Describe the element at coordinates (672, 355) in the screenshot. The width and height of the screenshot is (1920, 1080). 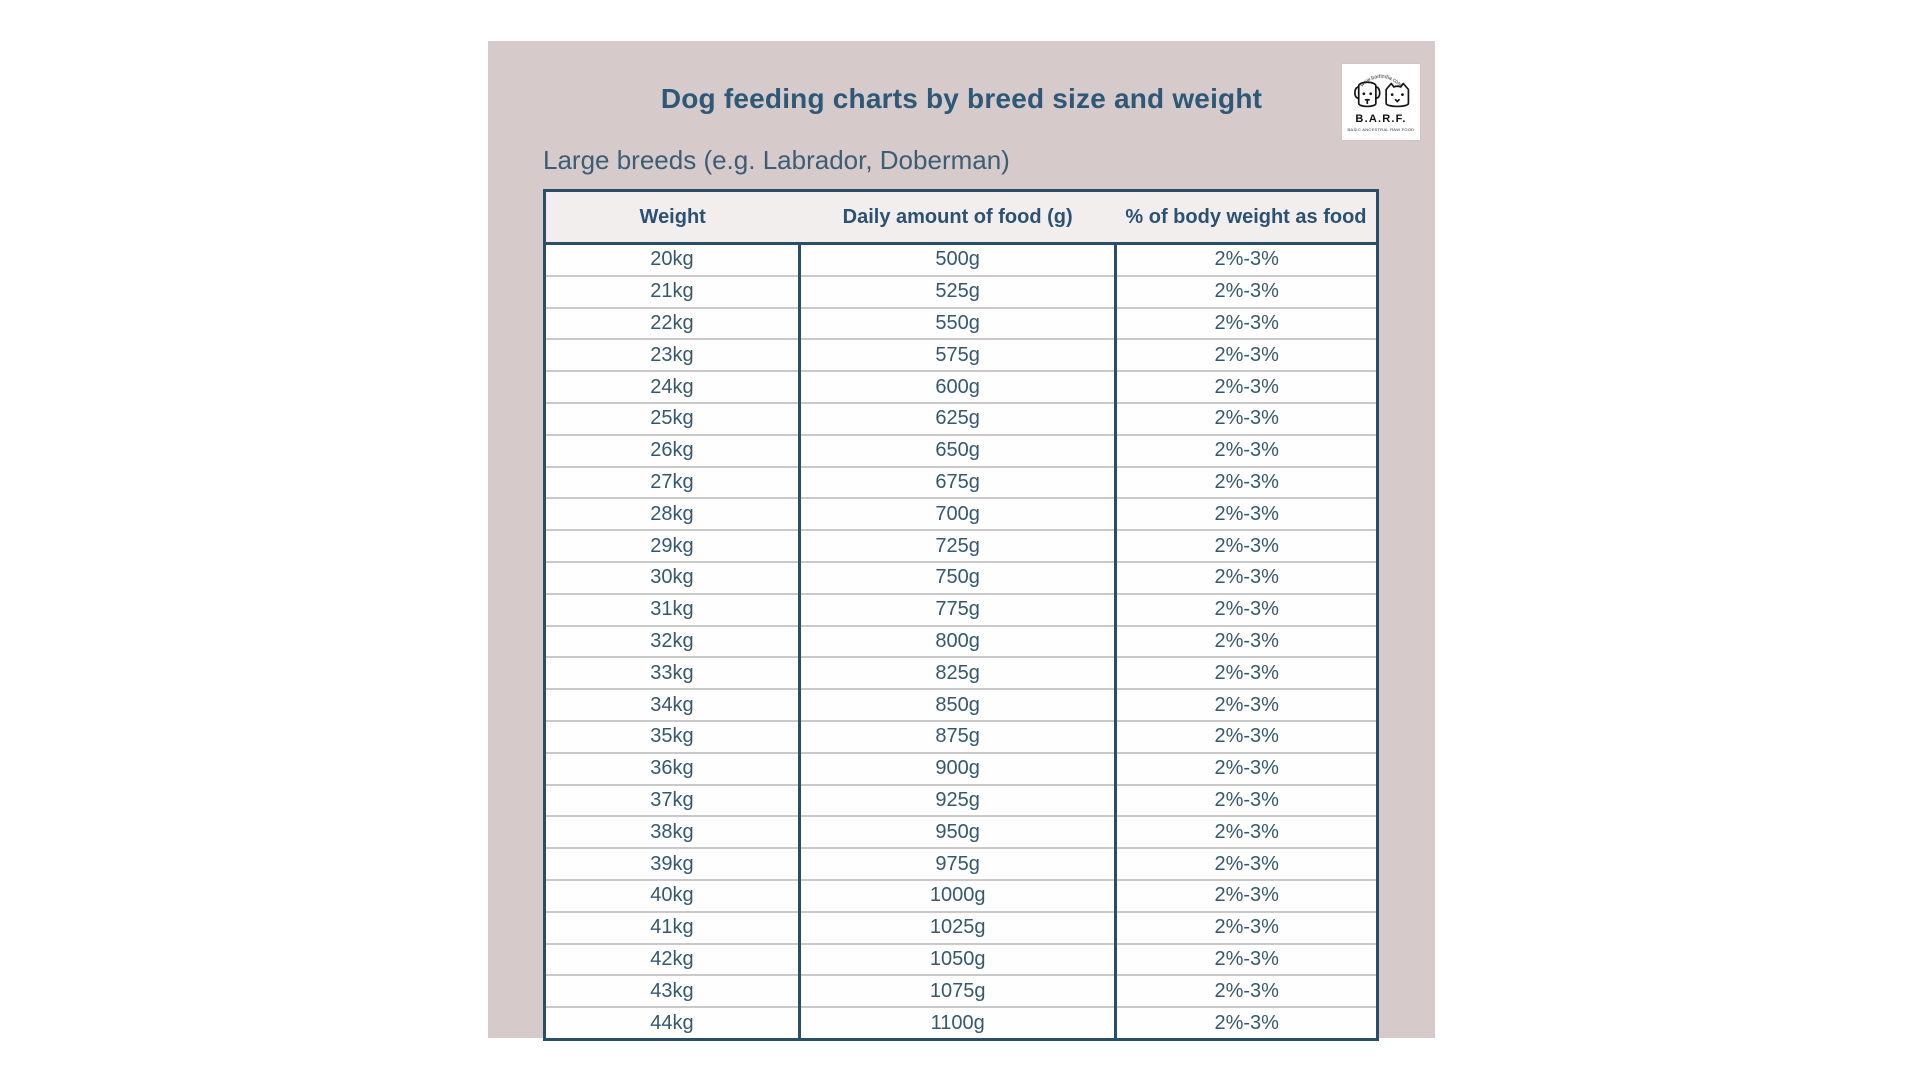
I see `table-cell: 23kg` at that location.